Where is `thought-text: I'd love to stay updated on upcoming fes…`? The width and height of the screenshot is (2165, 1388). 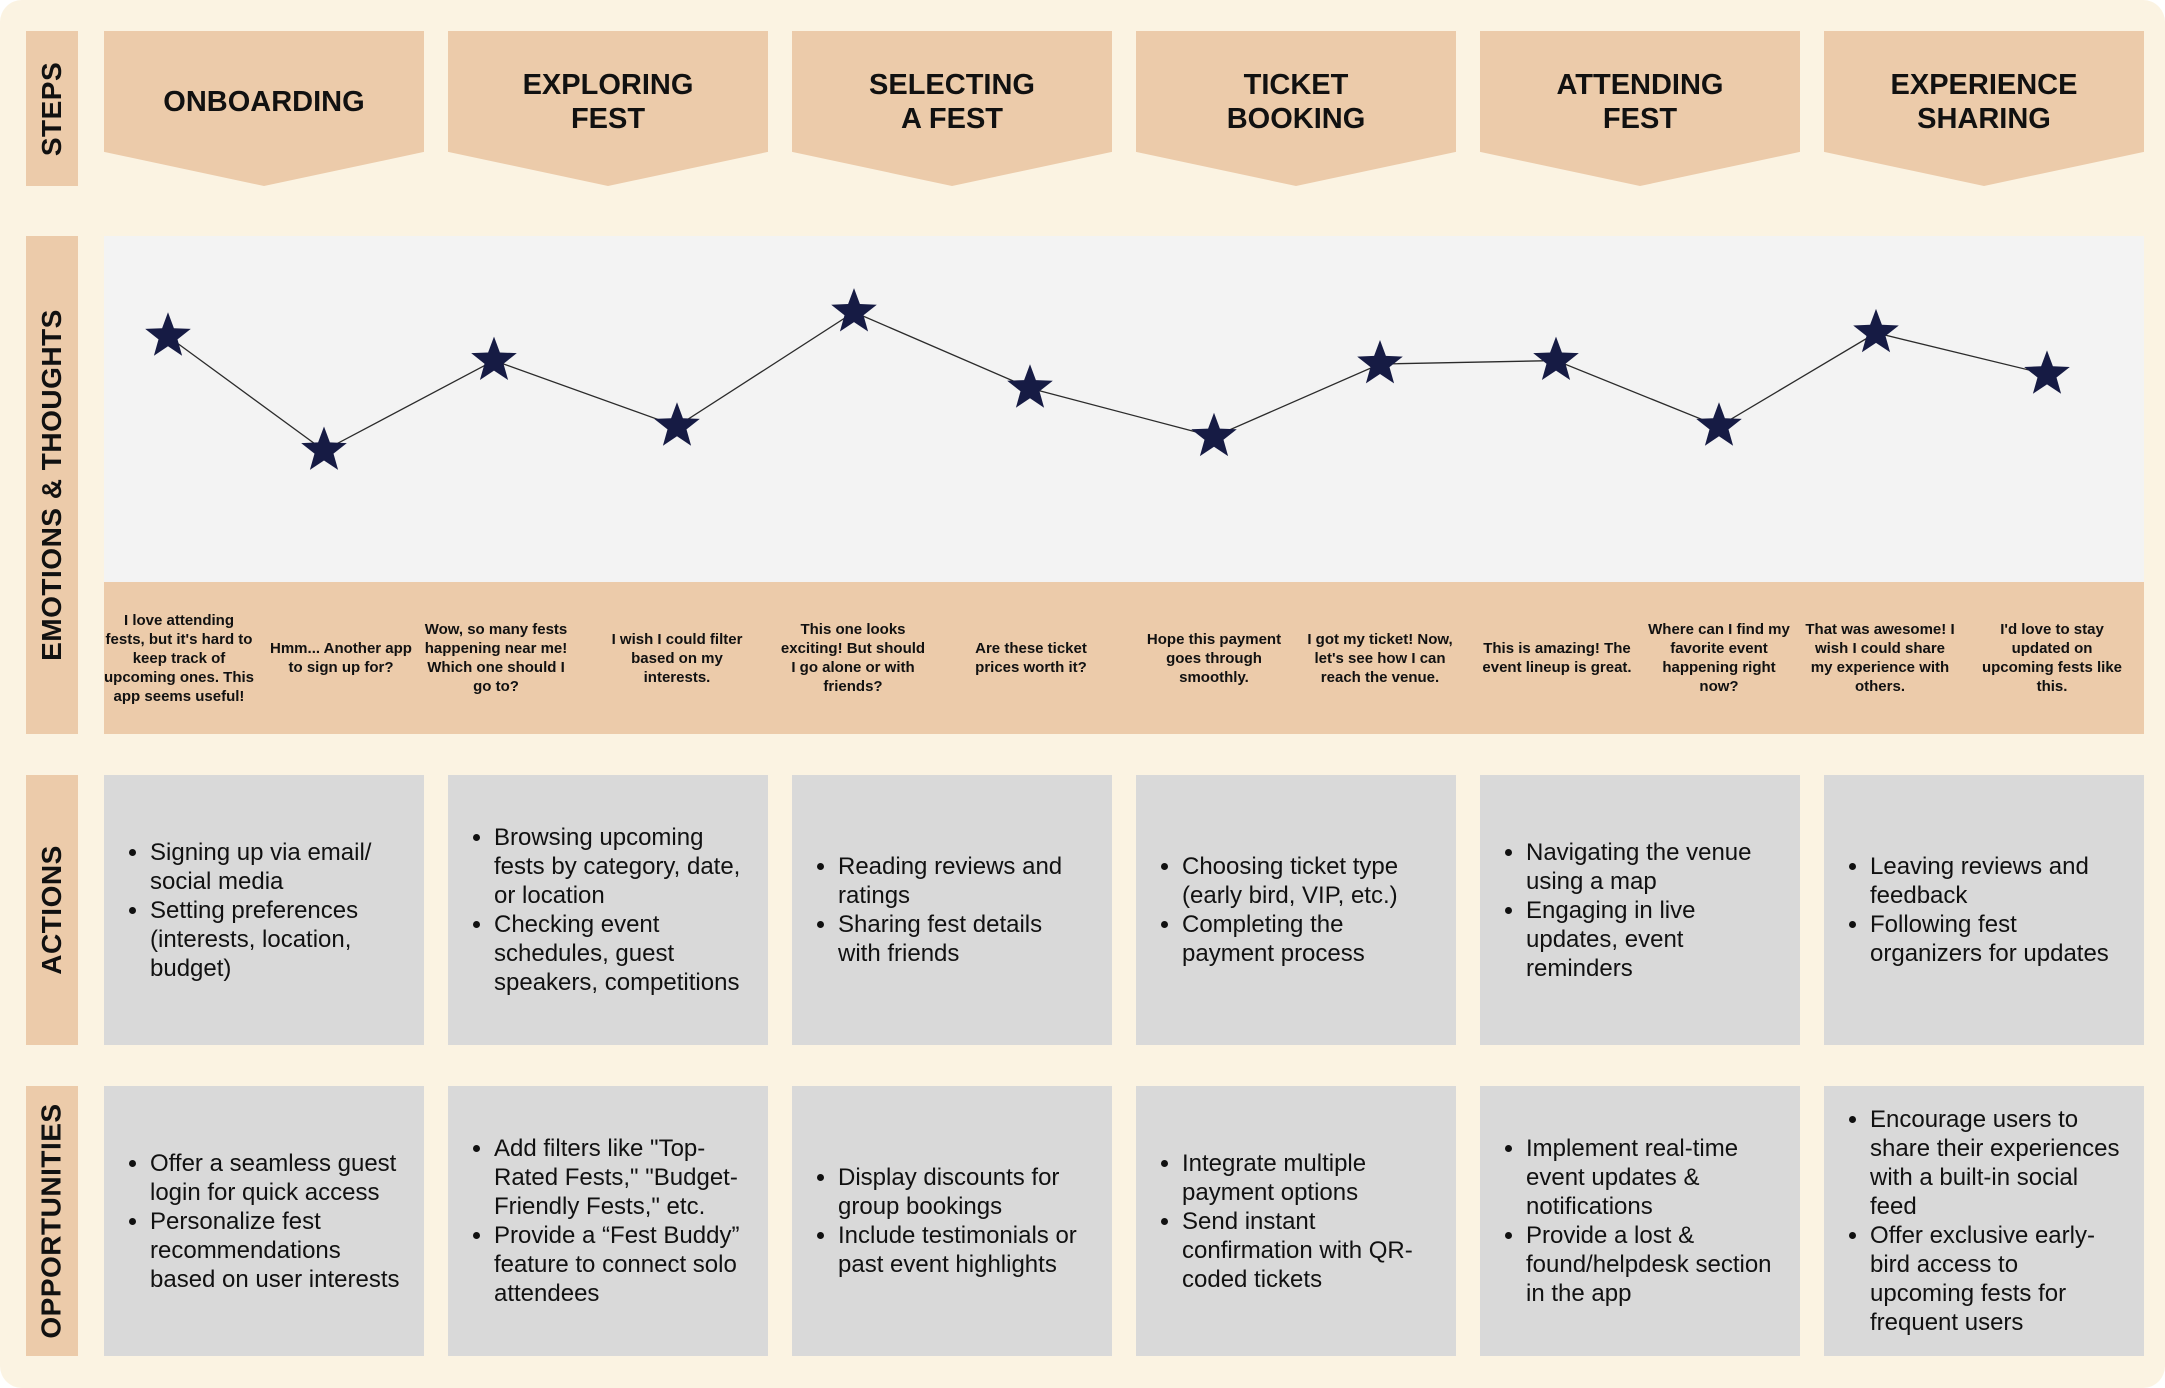
thought-text: I'd love to stay updated on upcoming fes… is located at coordinates (2052, 658).